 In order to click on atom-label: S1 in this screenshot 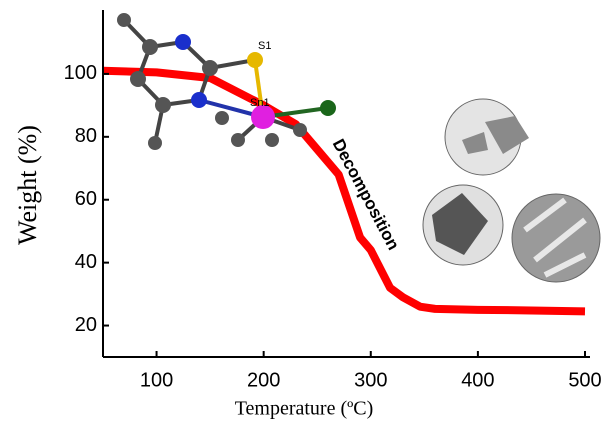, I will do `click(264, 46)`.